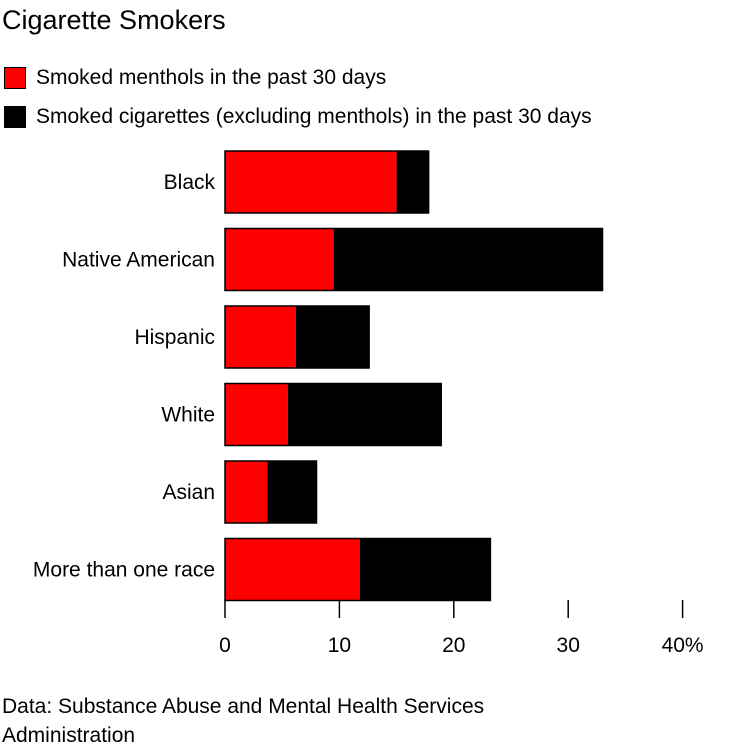 This screenshot has height=754, width=750. I want to click on legend-item-menthol: Smoked menthols in the past 30 days, so click(195, 78).